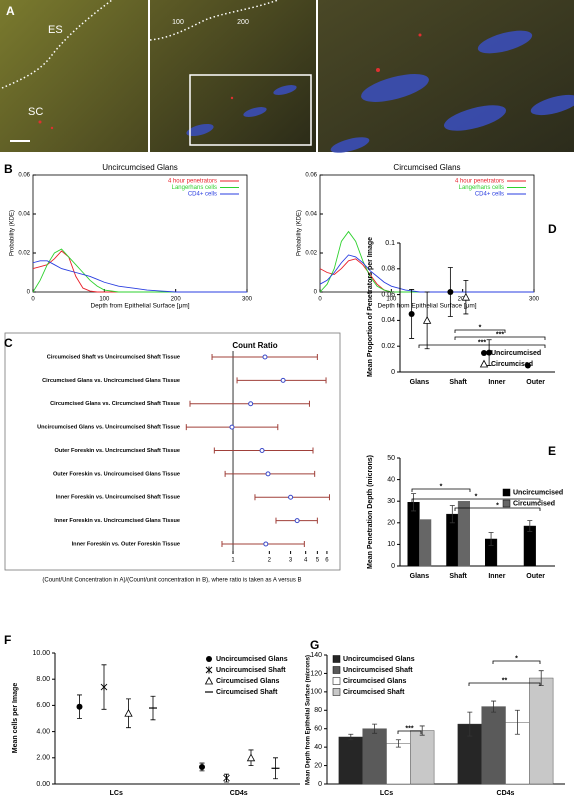  I want to click on y-axis-label: Mean cells per Image, so click(15, 718).